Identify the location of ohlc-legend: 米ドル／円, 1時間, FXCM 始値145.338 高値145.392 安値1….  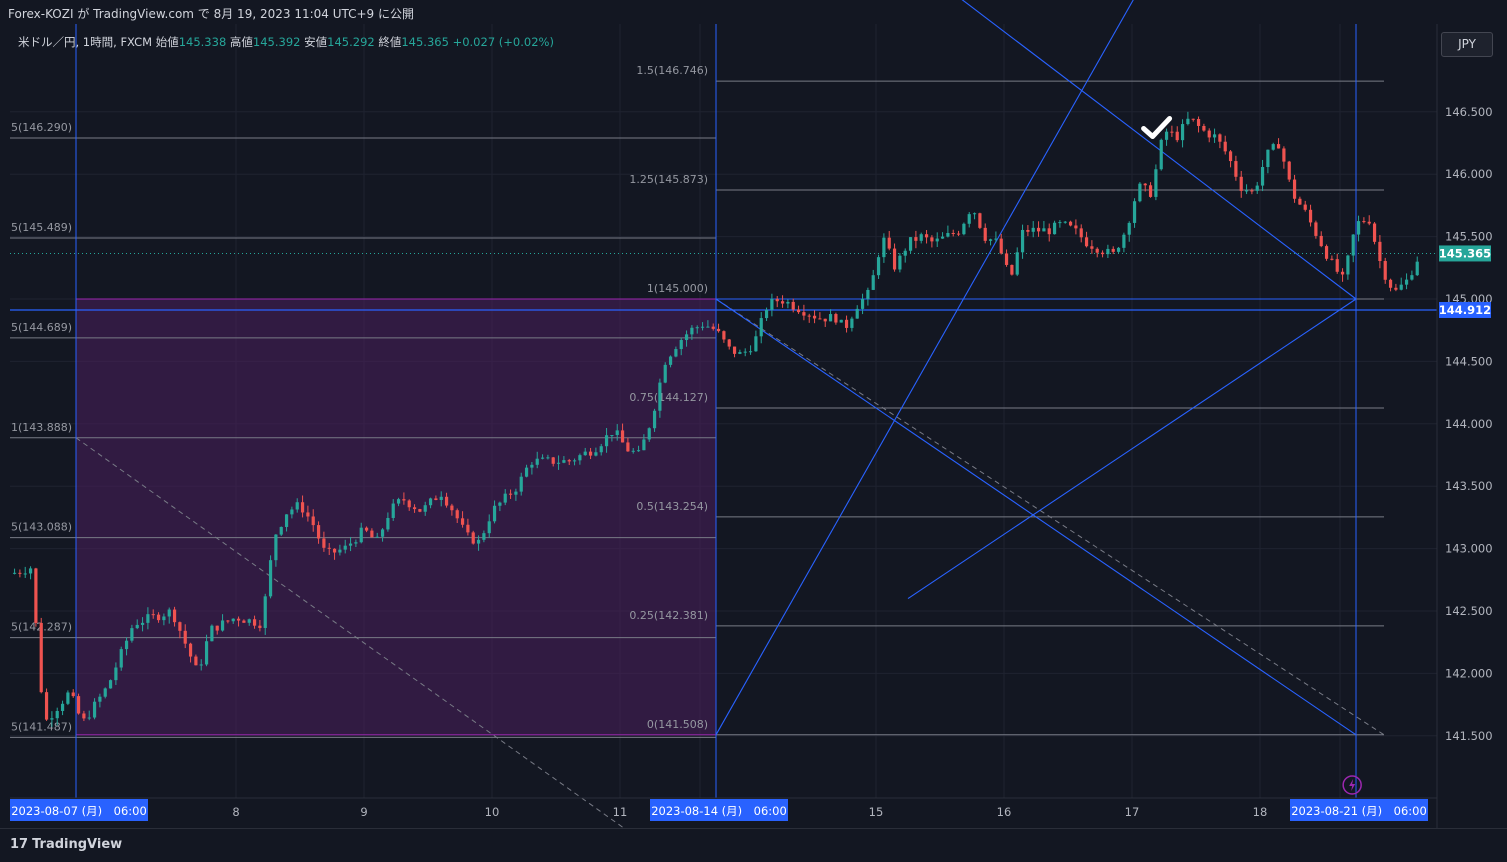
(286, 42).